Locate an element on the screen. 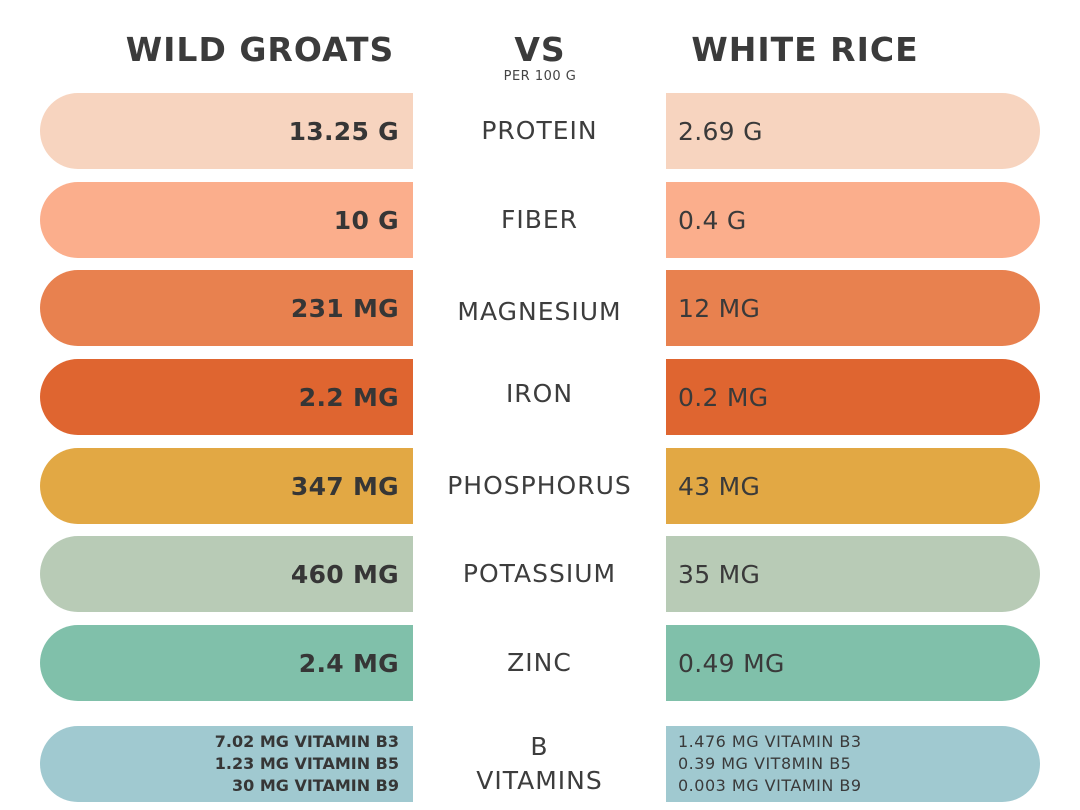  right-value: 0.49 MG is located at coordinates (731, 663).